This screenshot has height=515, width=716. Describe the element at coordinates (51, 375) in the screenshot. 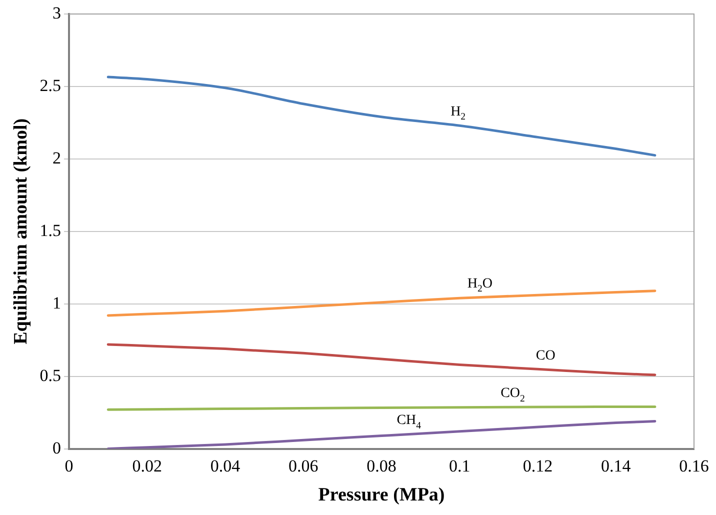

I see `y-tick-label: 0.5` at that location.